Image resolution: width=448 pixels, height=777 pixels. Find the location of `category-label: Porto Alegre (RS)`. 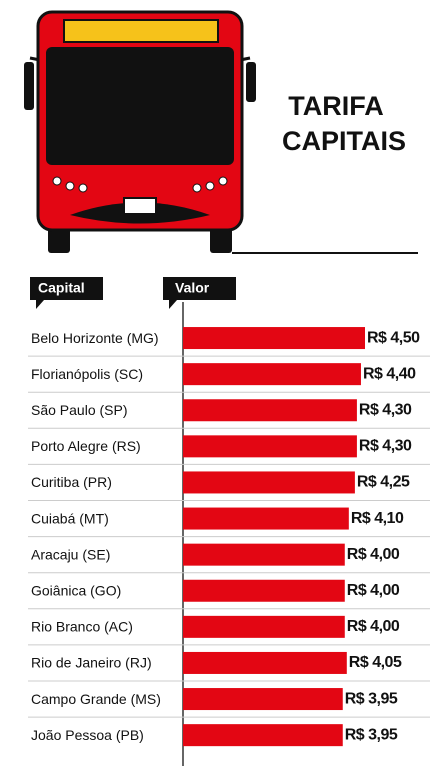

category-label: Porto Alegre (RS) is located at coordinates (86, 446).